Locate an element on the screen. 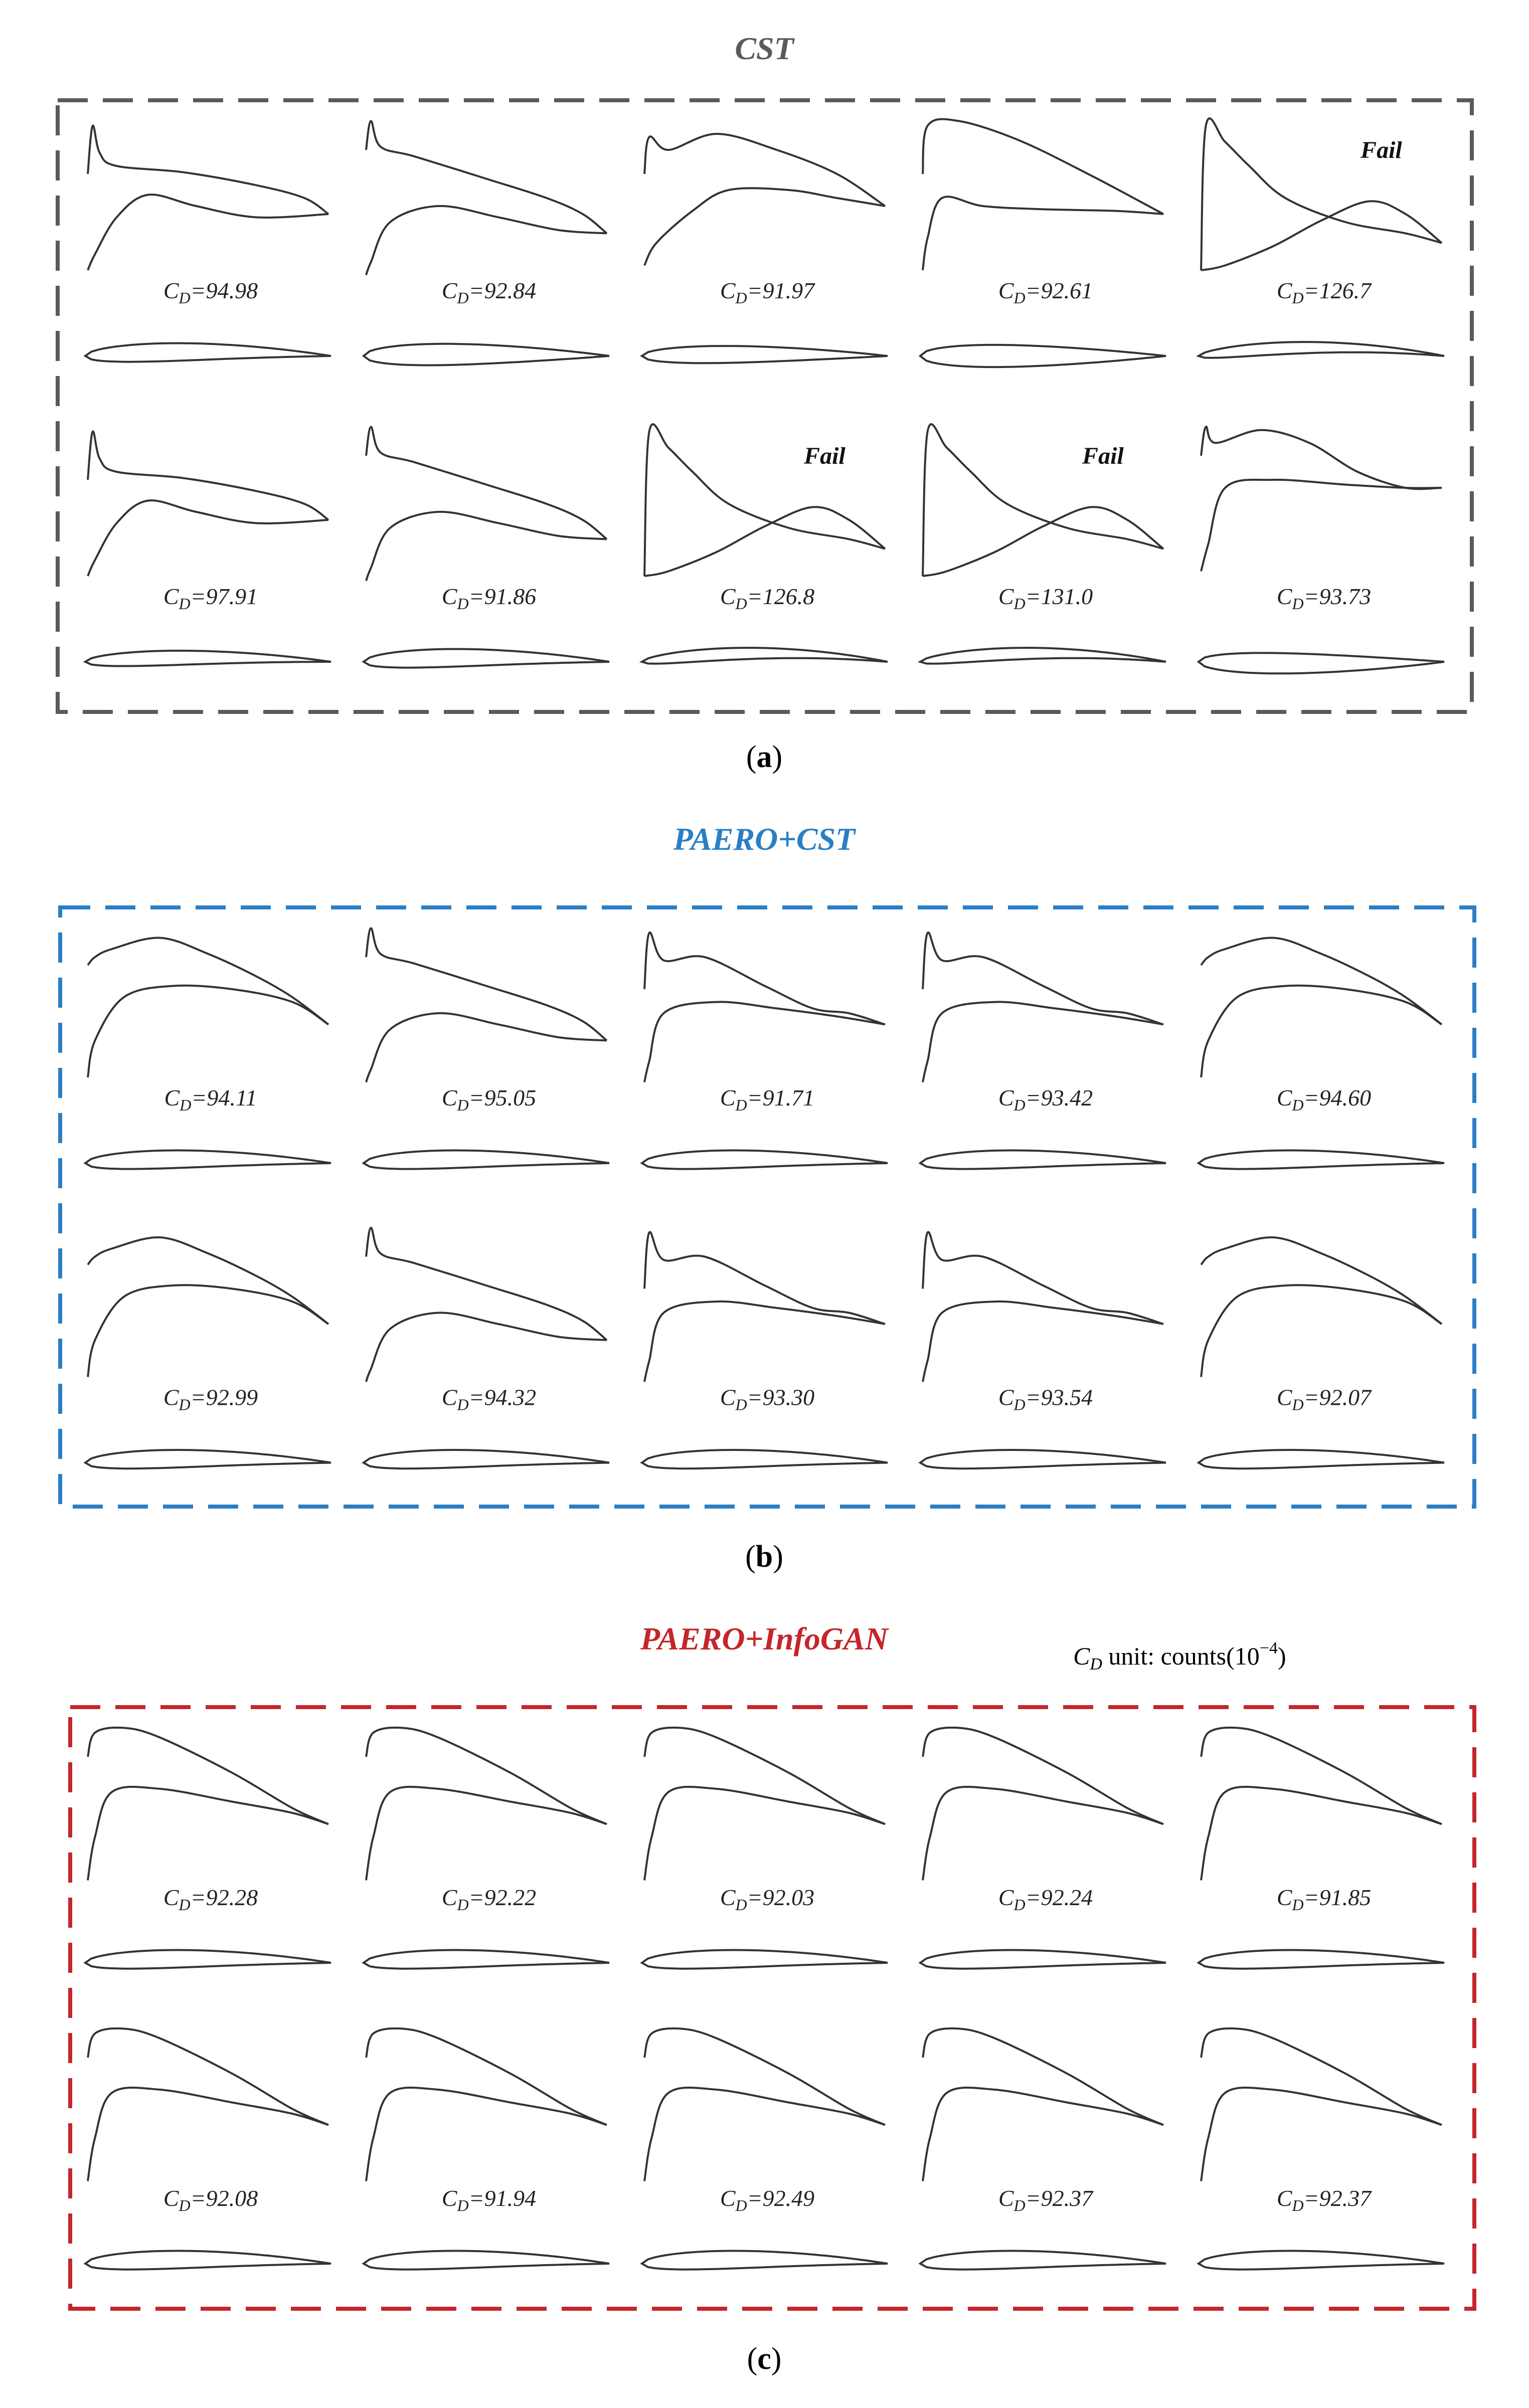 This screenshot has height=2408, width=1529. airfoil-cell: Fail CD=126.7 is located at coordinates (1321, 238).